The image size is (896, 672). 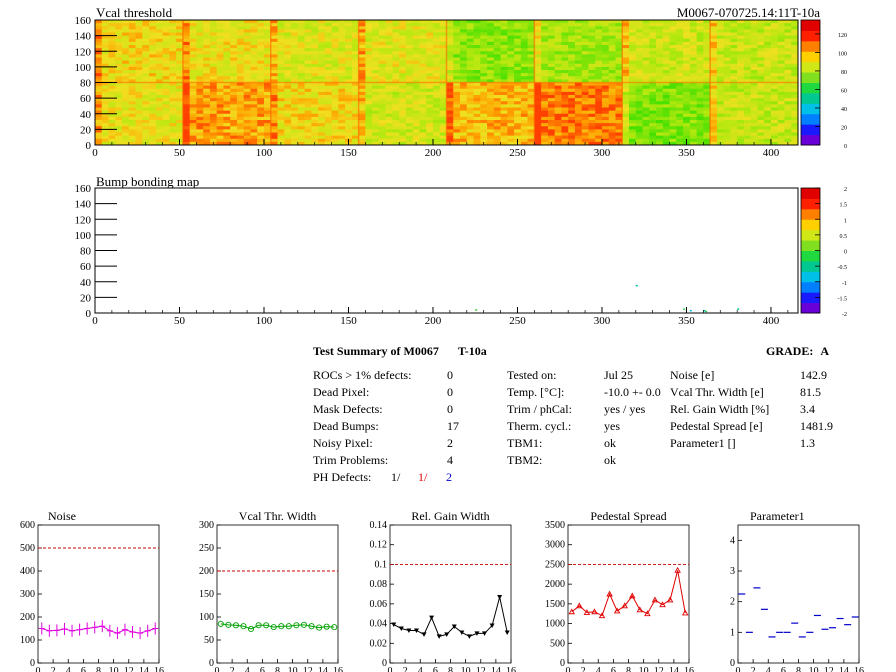 I want to click on y-tick-label: 20, so click(x=86, y=130).